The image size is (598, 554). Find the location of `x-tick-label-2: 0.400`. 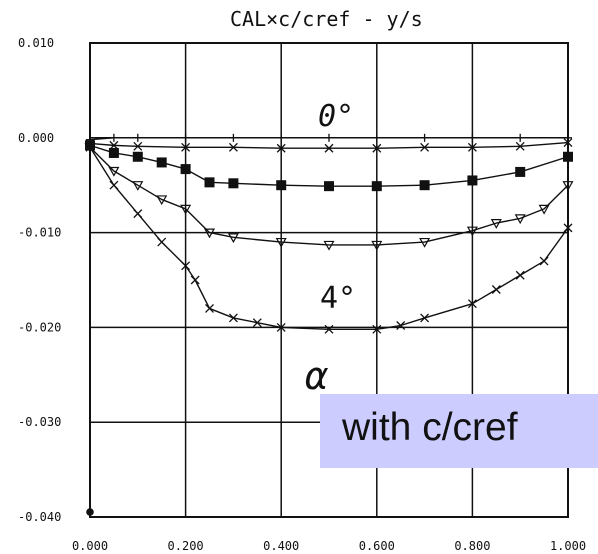

x-tick-label-2: 0.400 is located at coordinates (281, 546).